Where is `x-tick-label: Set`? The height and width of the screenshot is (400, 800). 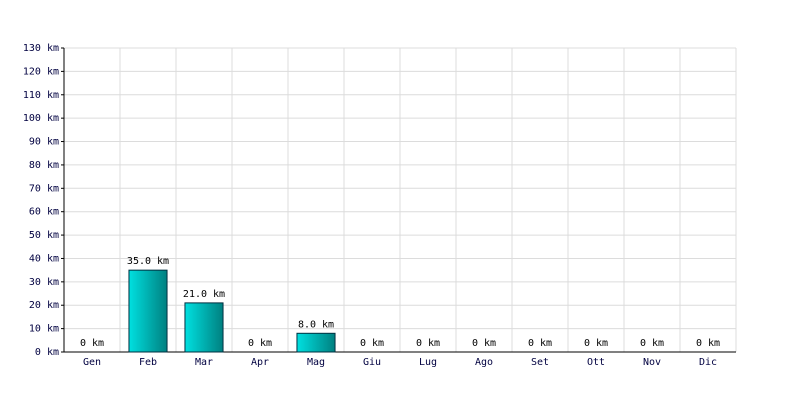
x-tick-label: Set is located at coordinates (540, 362).